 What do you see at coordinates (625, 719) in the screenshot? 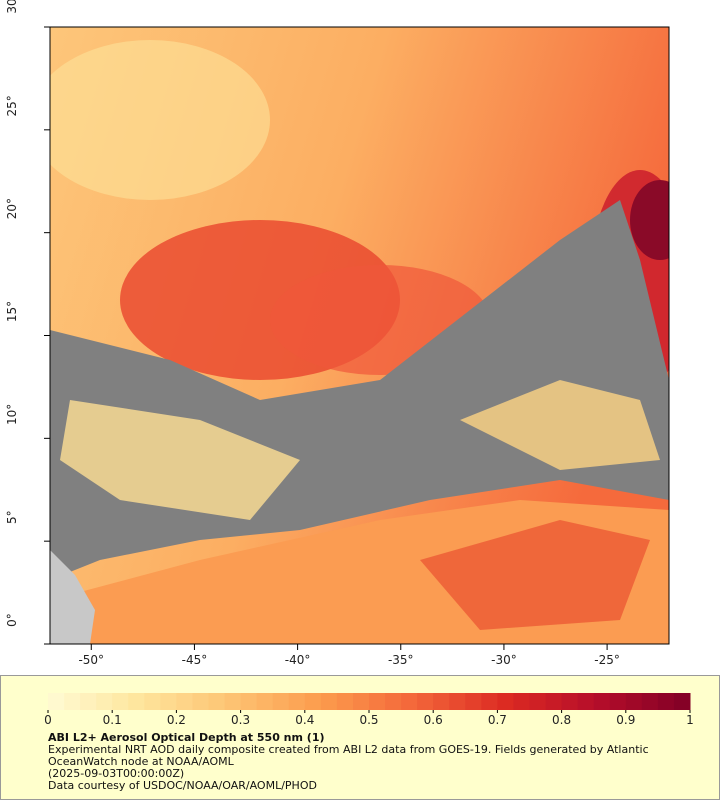
I see `colorbar-tick-label: 0.9` at bounding box center [625, 719].